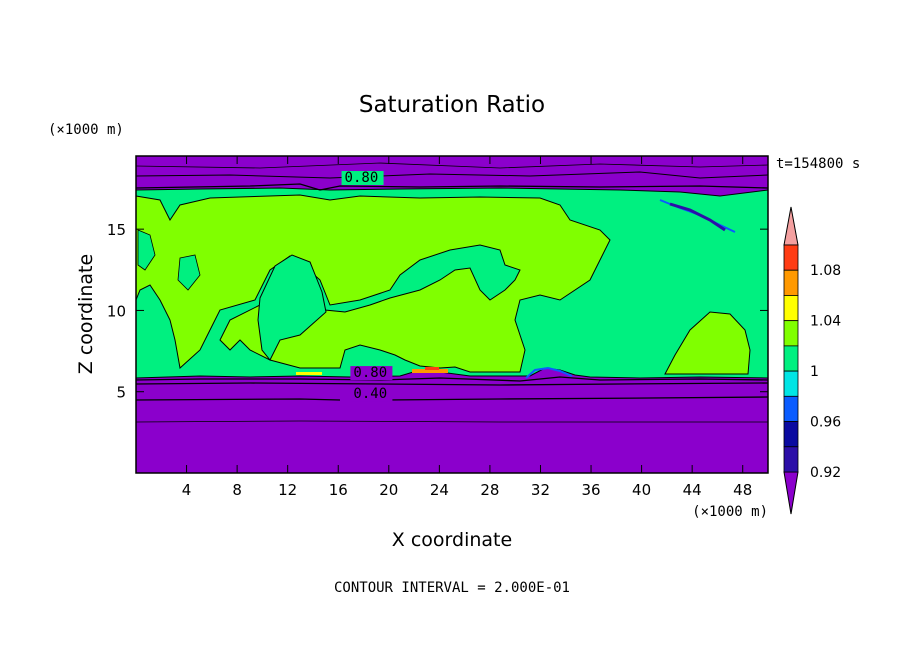 Image resolution: width=904 pixels, height=654 pixels. I want to click on y-unit-label: (×1000 m), so click(86, 130).